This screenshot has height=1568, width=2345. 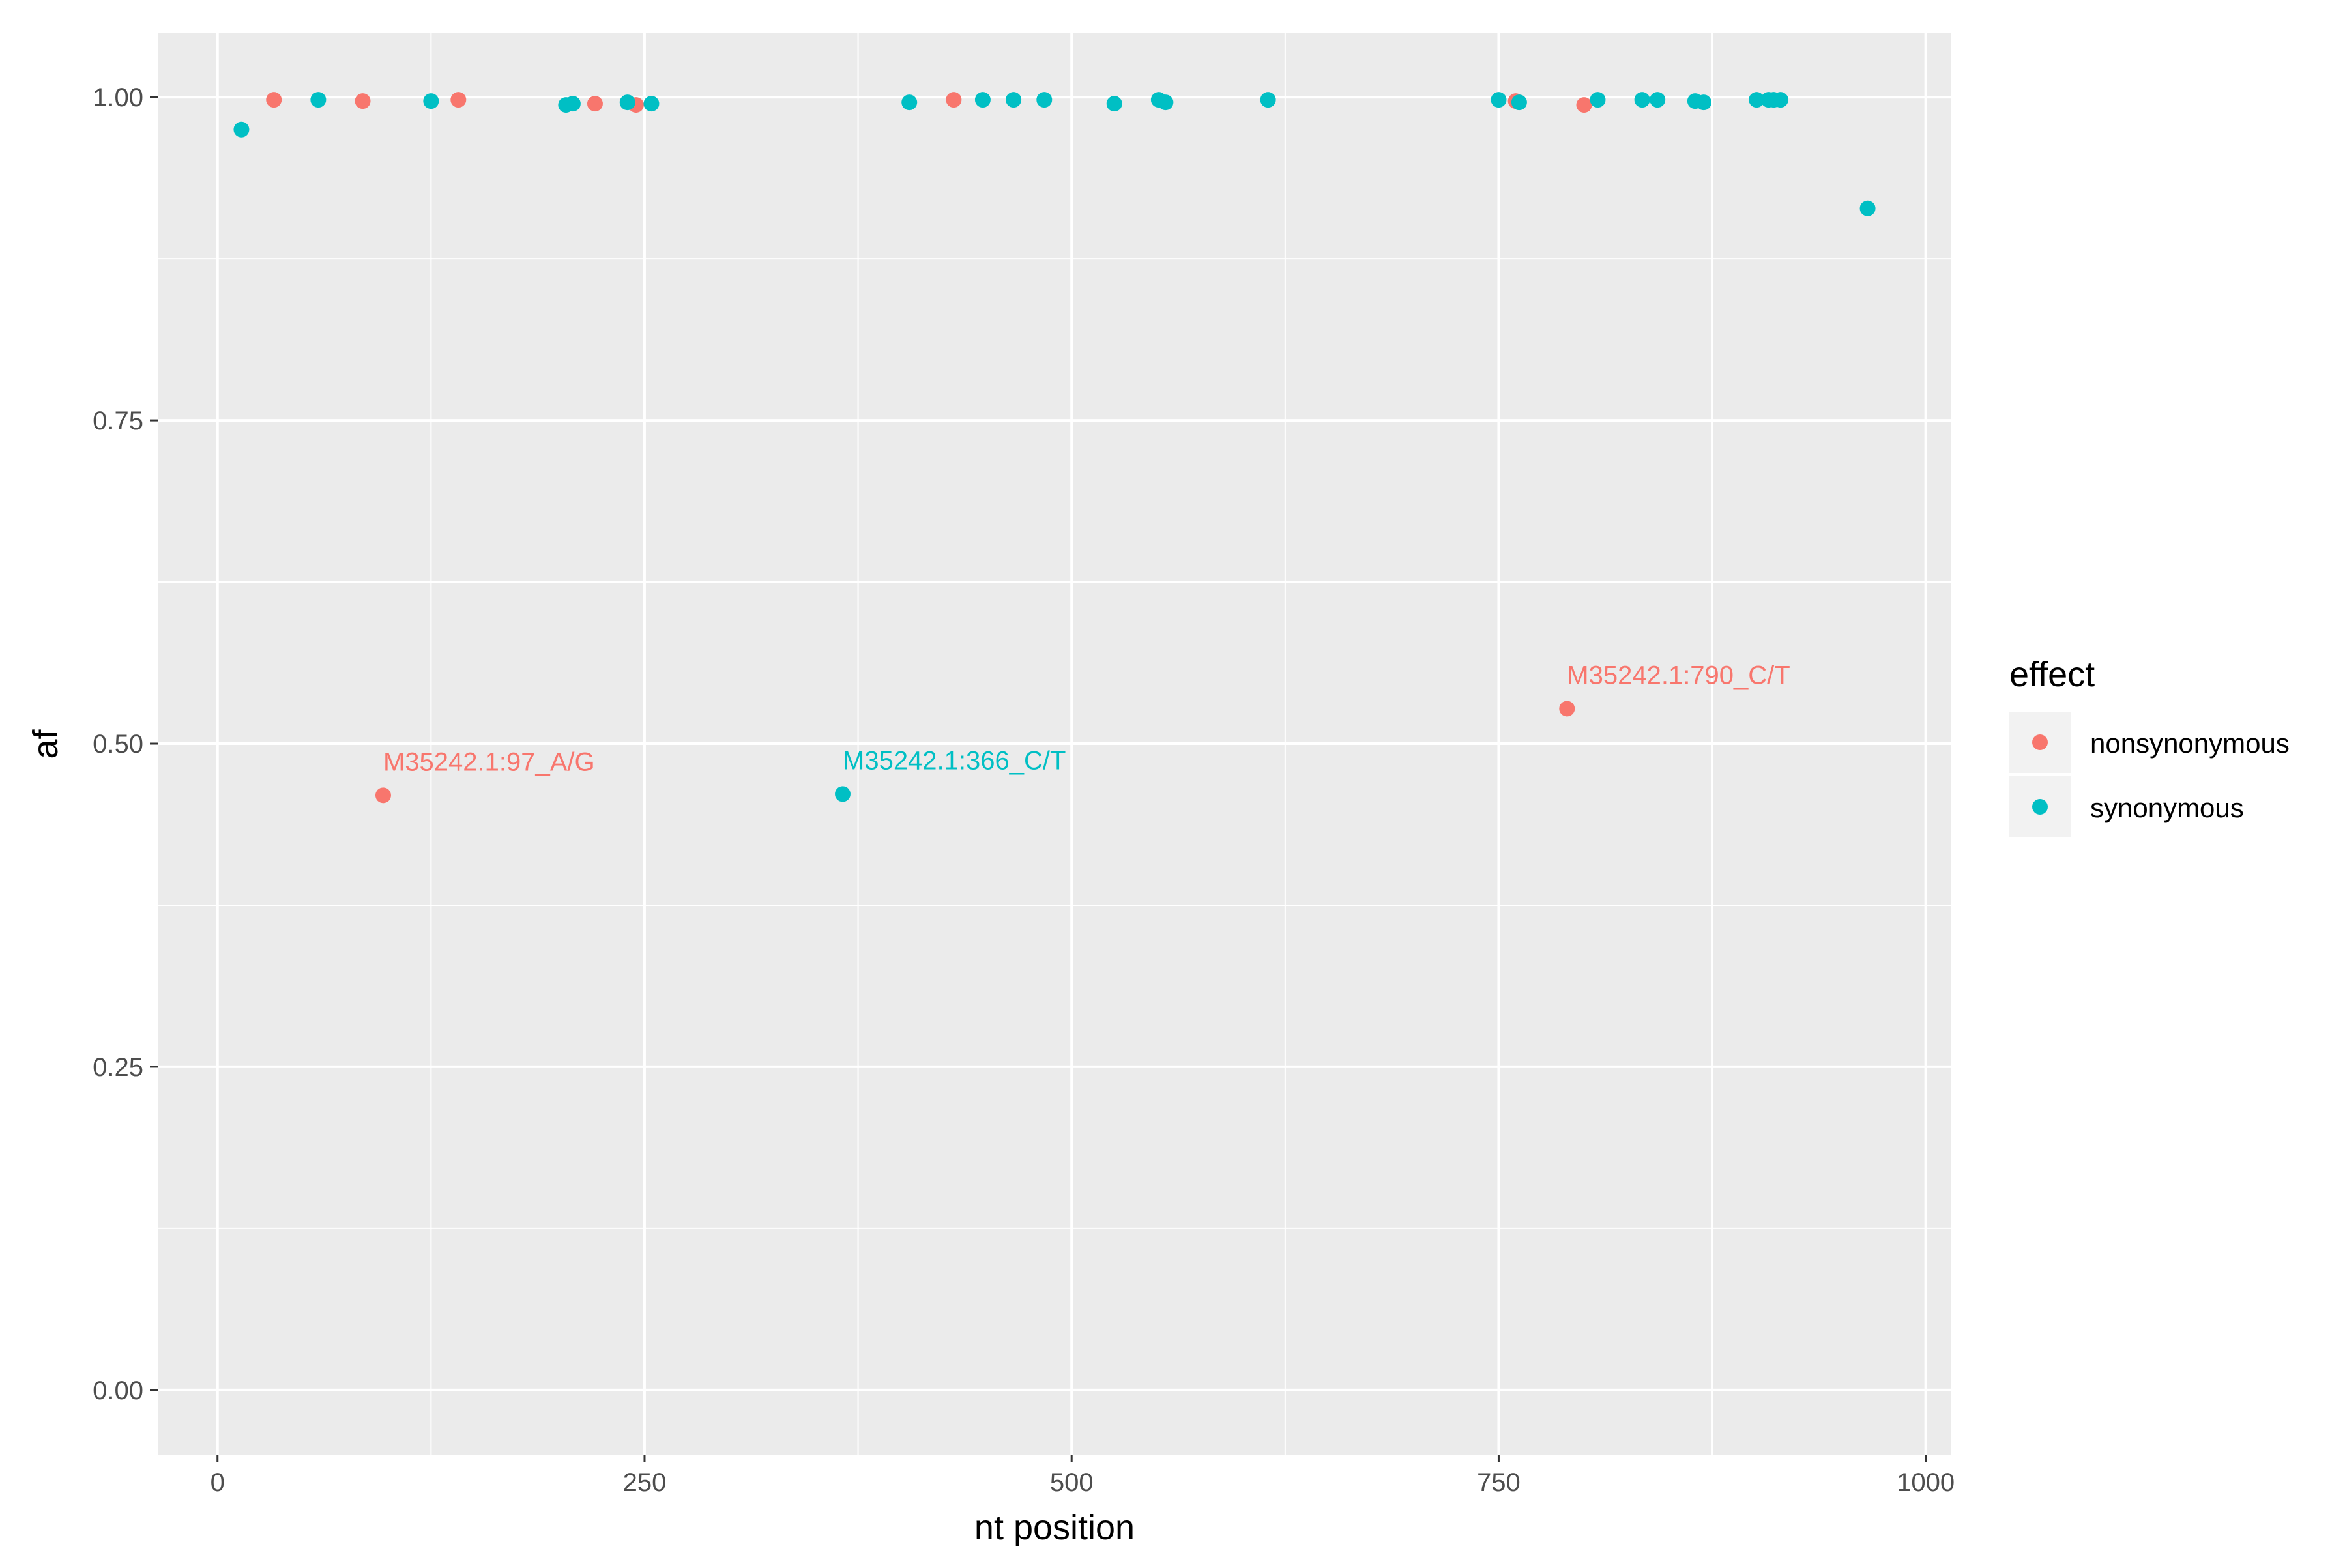 I want to click on x-tick-label: 0, so click(x=218, y=1482).